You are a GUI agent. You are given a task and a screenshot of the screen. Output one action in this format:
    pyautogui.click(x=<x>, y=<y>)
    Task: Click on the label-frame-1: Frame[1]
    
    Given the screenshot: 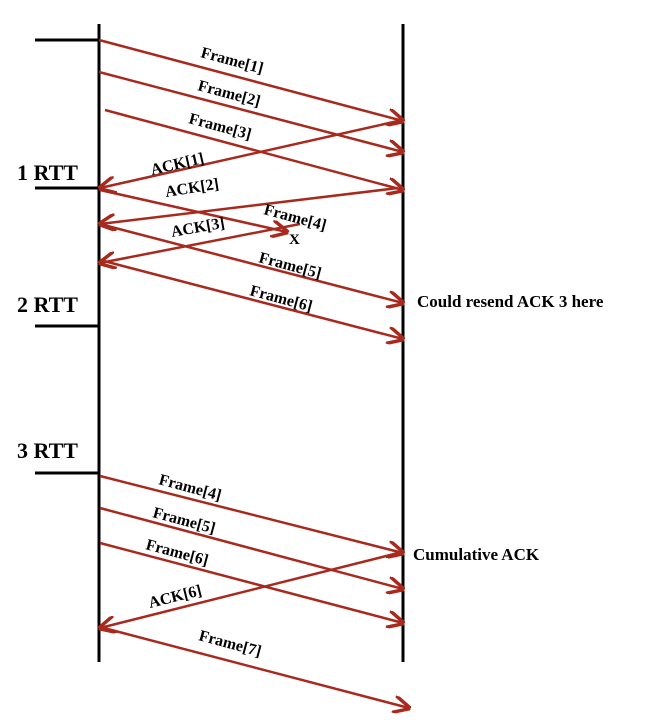 What is the action you would take?
    pyautogui.click(x=232, y=60)
    